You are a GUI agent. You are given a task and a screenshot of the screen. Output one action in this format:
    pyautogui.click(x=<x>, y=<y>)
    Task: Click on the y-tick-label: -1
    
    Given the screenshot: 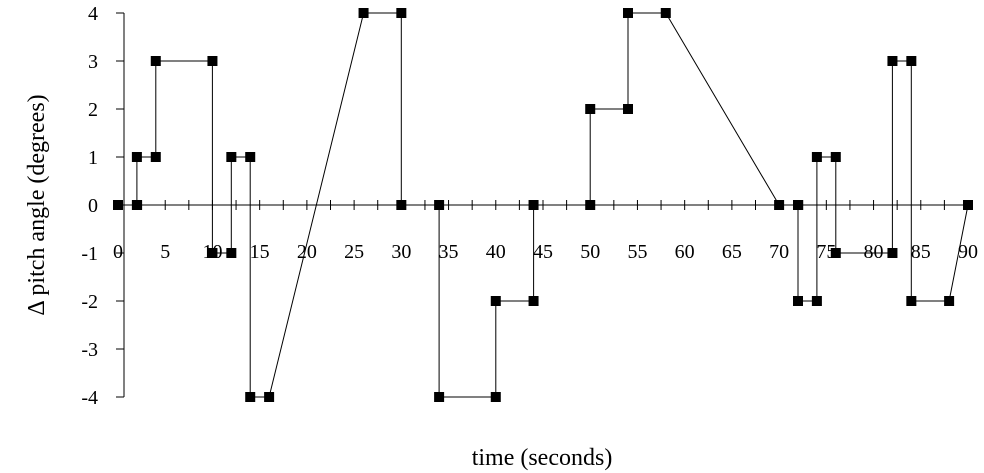 What is the action you would take?
    pyautogui.click(x=89, y=254)
    